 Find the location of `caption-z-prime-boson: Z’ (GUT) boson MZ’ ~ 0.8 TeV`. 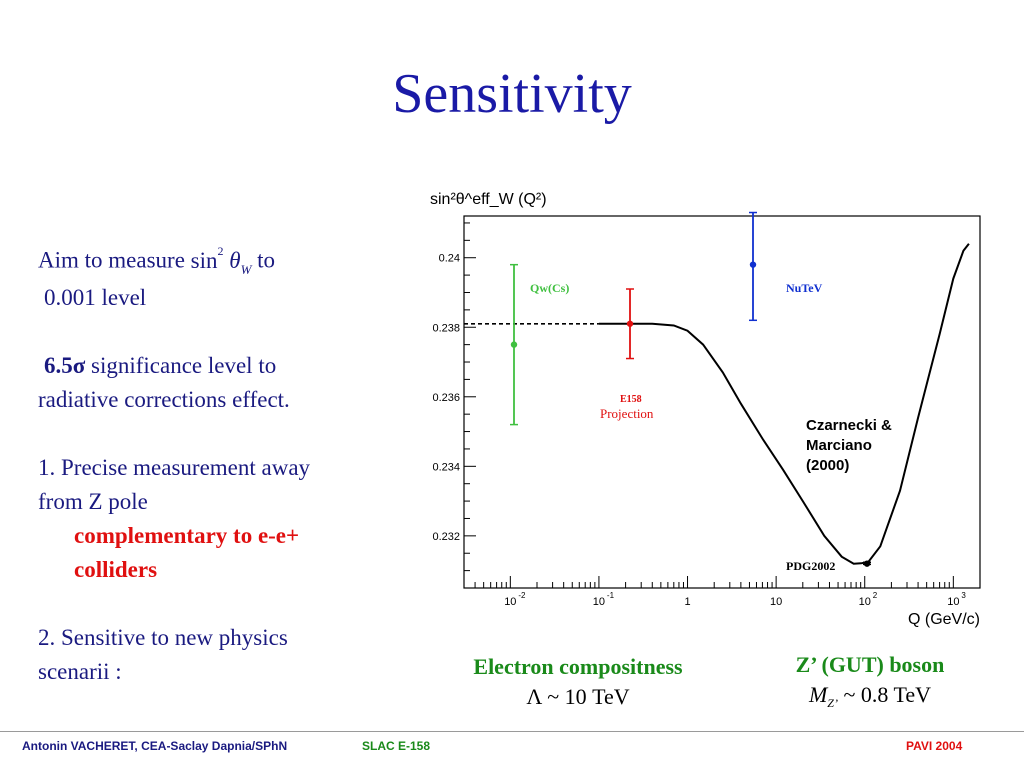

caption-z-prime-boson: Z’ (GUT) boson MZ’ ~ 0.8 TeV is located at coordinates (870, 681).